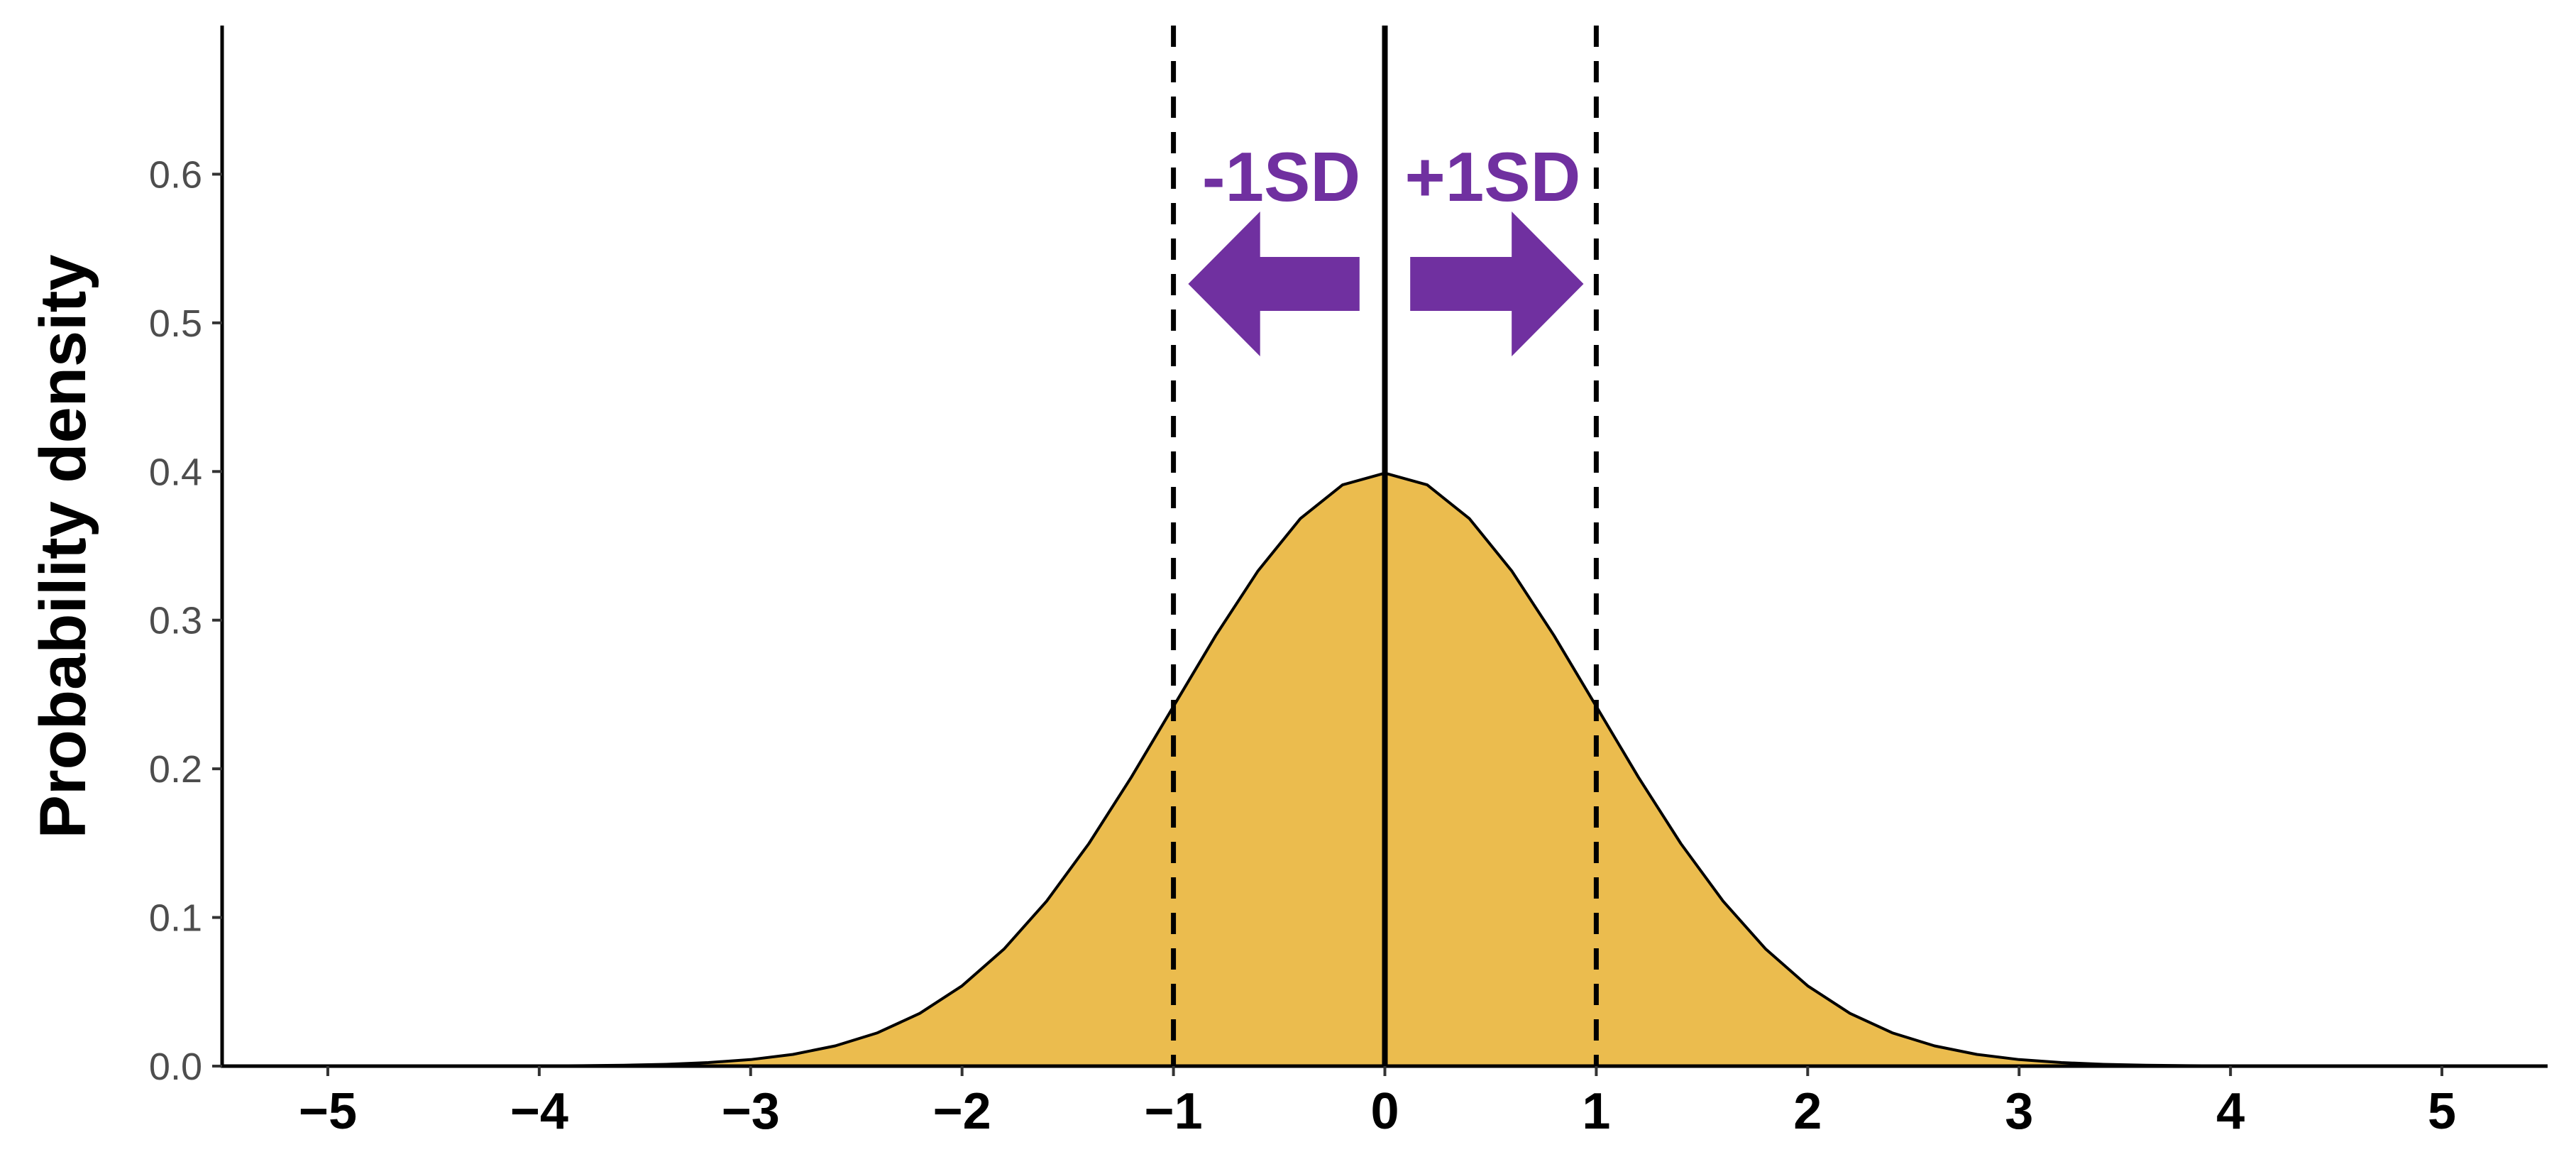 This screenshot has width=2576, height=1174. Describe the element at coordinates (63, 546) in the screenshot. I see `y-axis-label: Probability density` at that location.